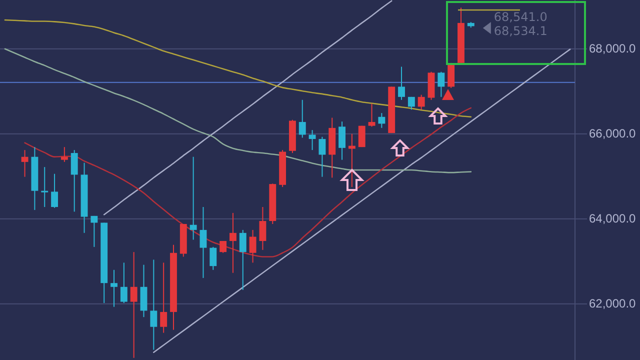  I want to click on annotation: 68,541.0, so click(521, 17).